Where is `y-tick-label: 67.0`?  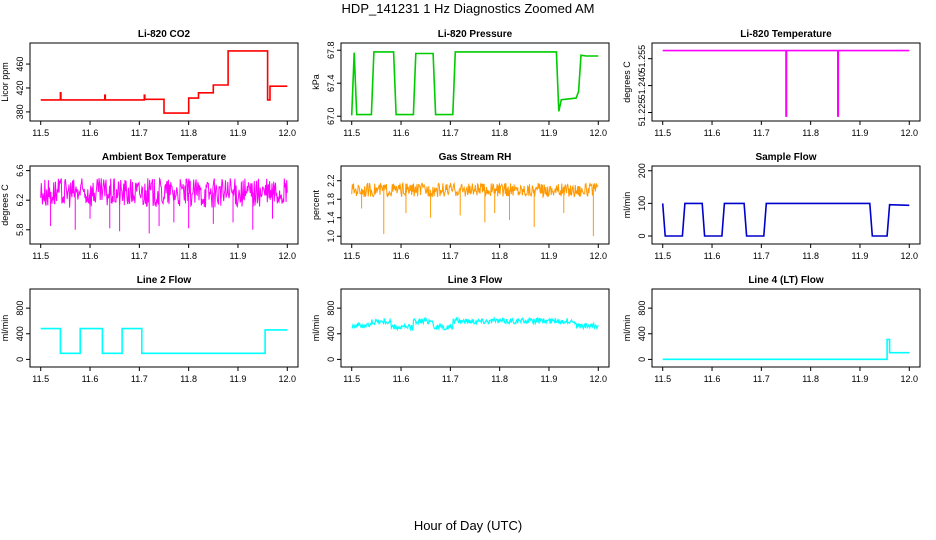 y-tick-label: 67.0 is located at coordinates (331, 116).